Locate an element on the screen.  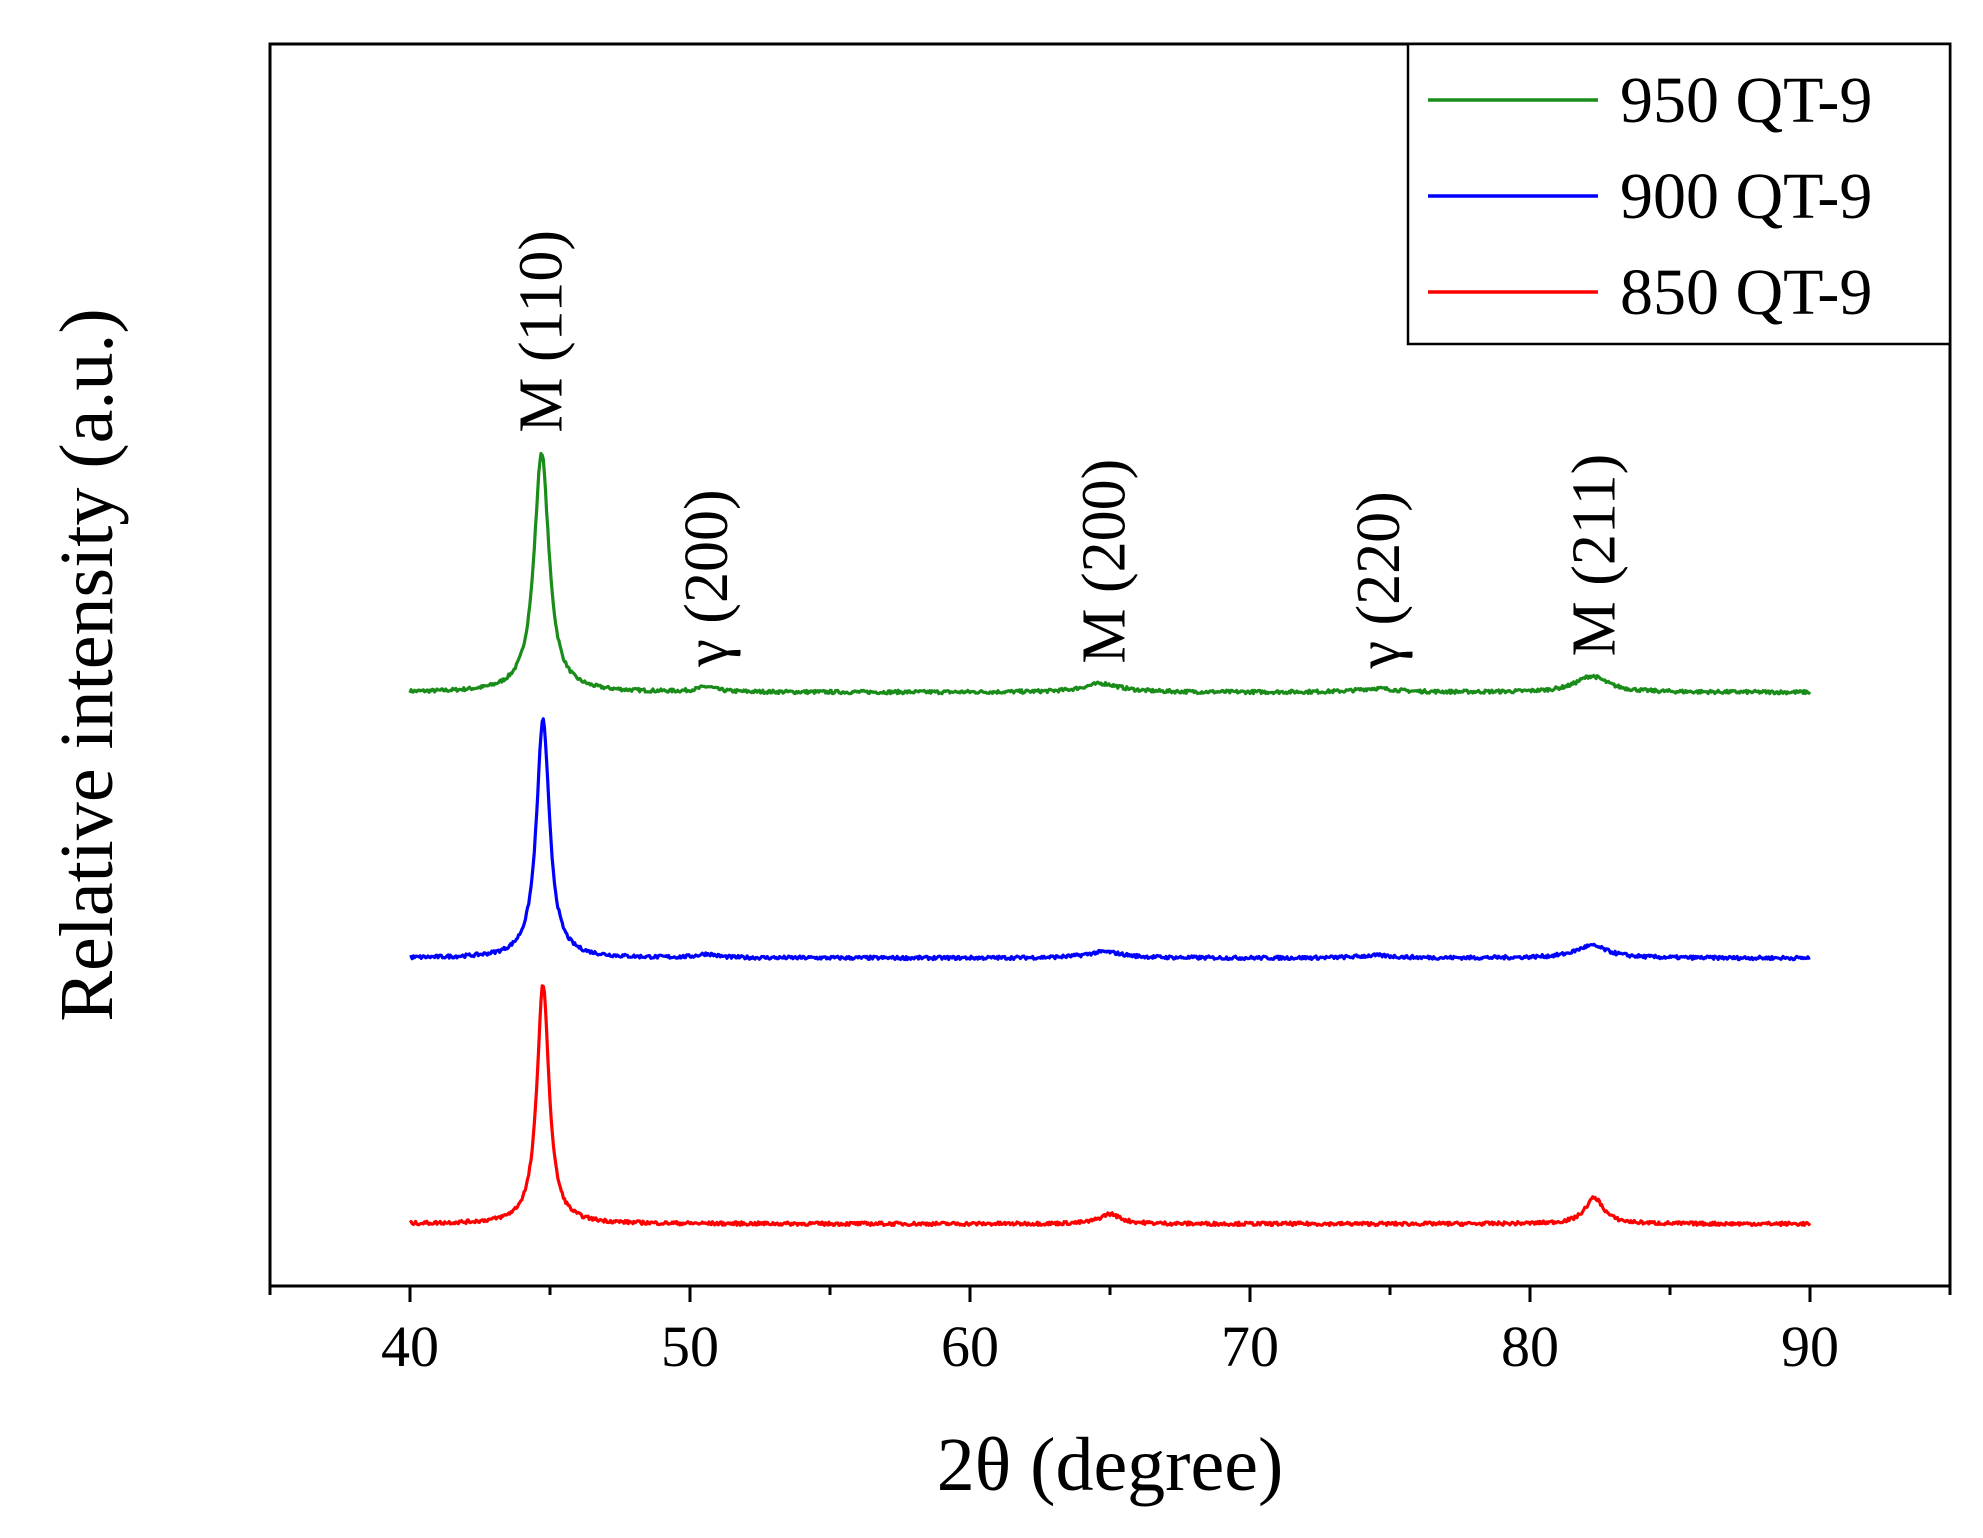
x-tick-label: 50 is located at coordinates (690, 1346).